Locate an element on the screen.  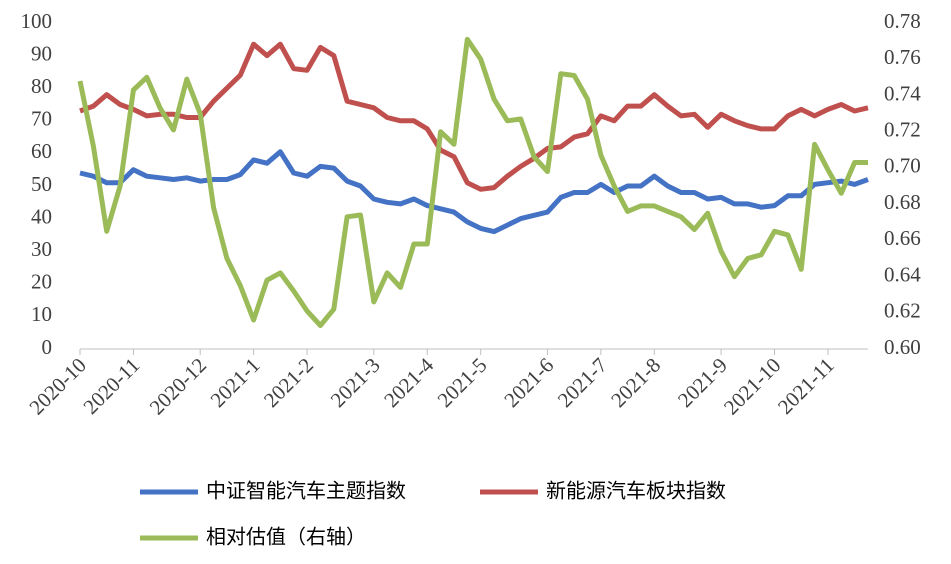
x-tick-label: 2021-4 is located at coordinates (408, 382).